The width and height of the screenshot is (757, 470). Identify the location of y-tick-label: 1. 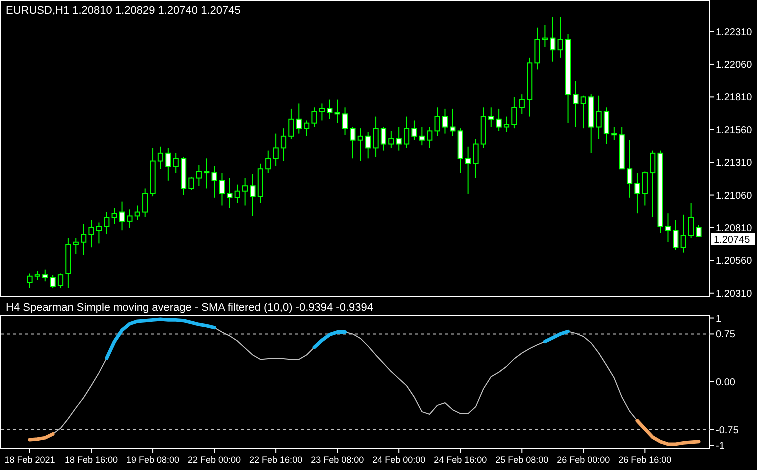
(719, 319).